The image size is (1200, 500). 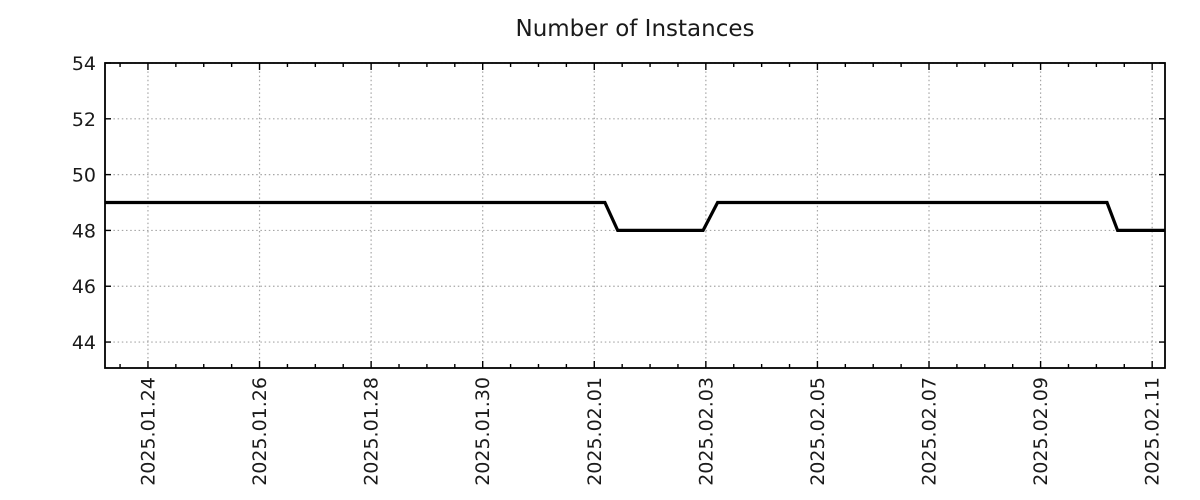 What do you see at coordinates (84, 231) in the screenshot?
I see `y-tick-label: 48` at bounding box center [84, 231].